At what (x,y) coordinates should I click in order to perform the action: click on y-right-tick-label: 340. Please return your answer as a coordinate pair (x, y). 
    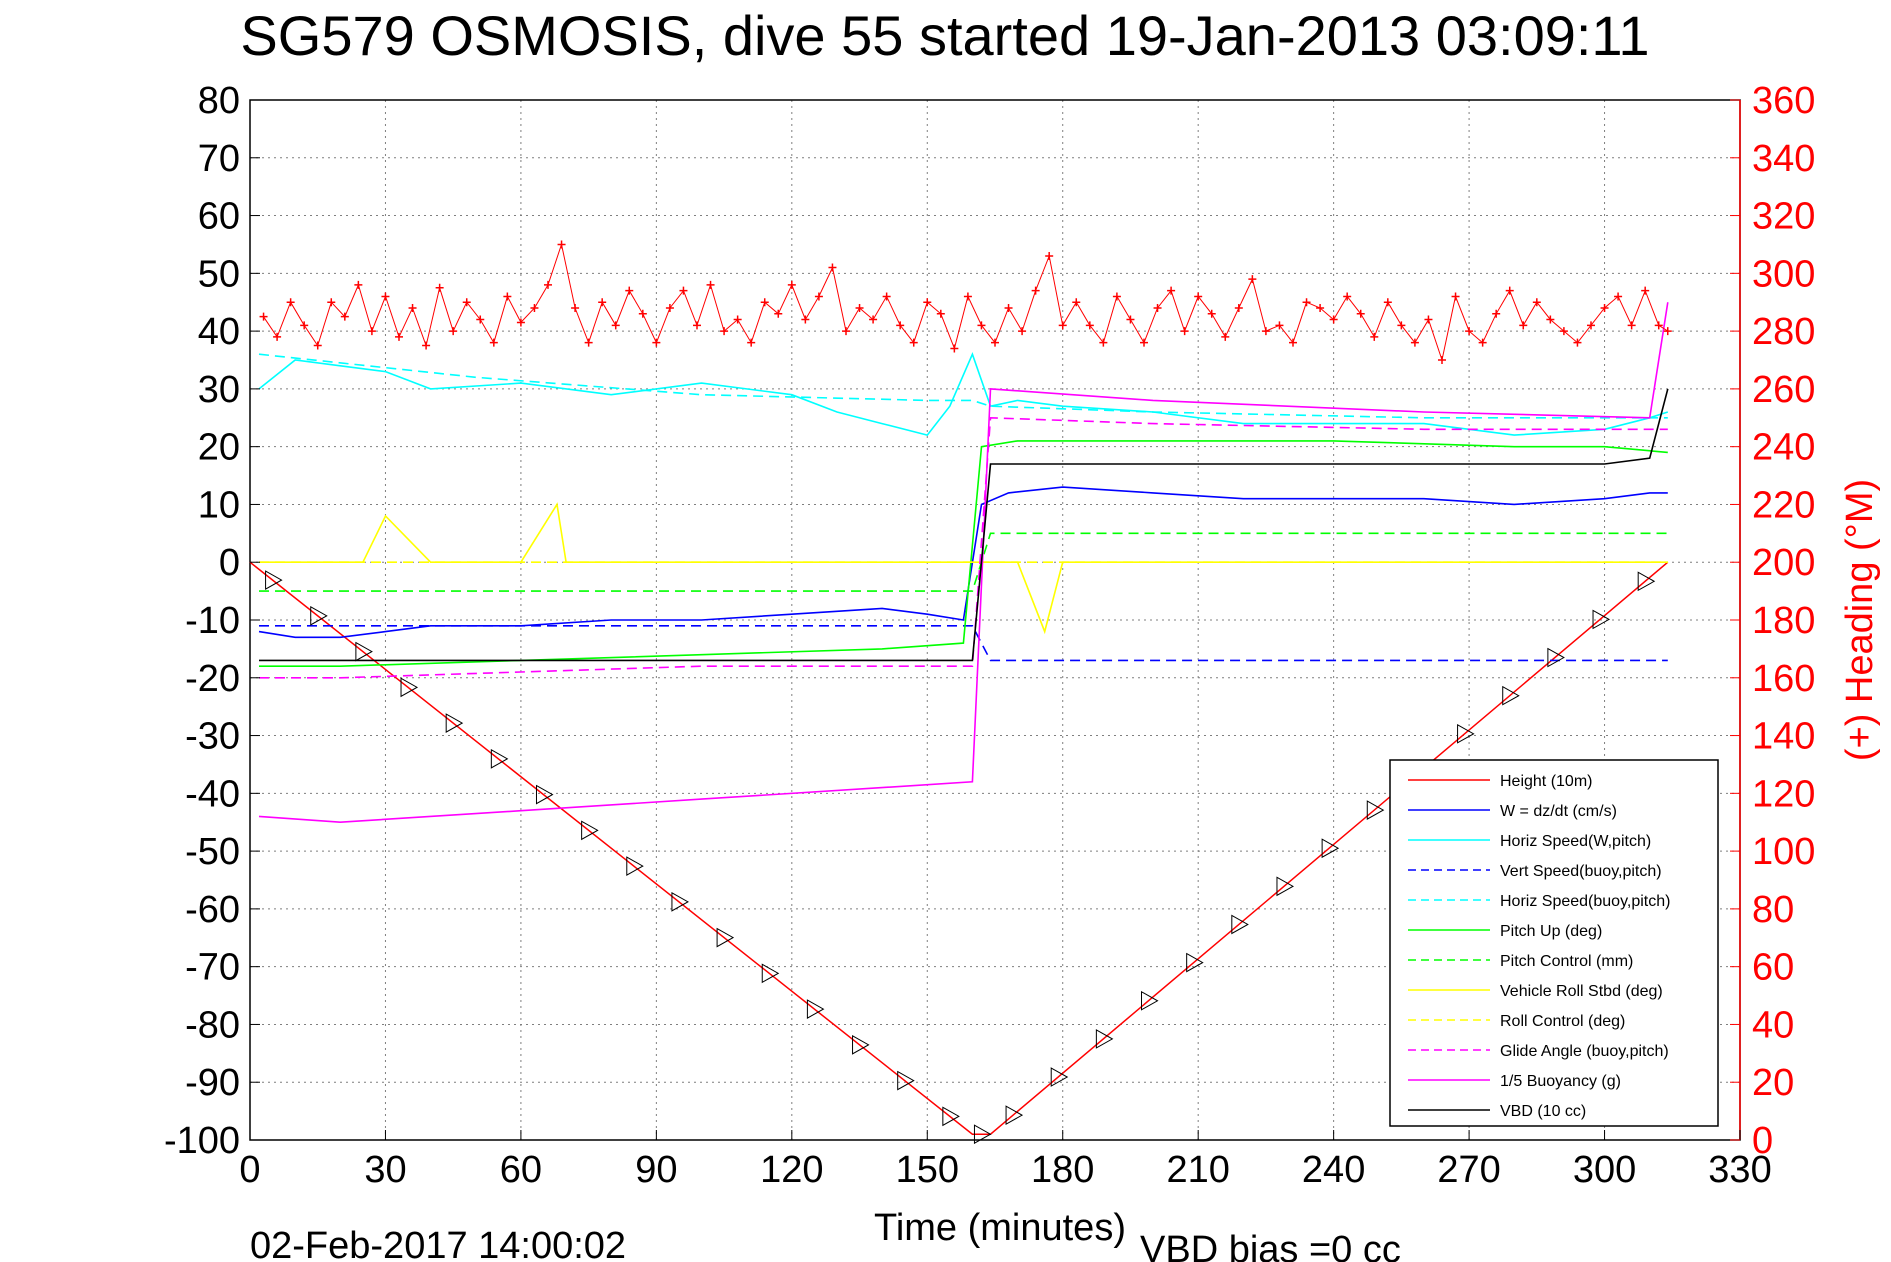
    Looking at the image, I should click on (1783, 159).